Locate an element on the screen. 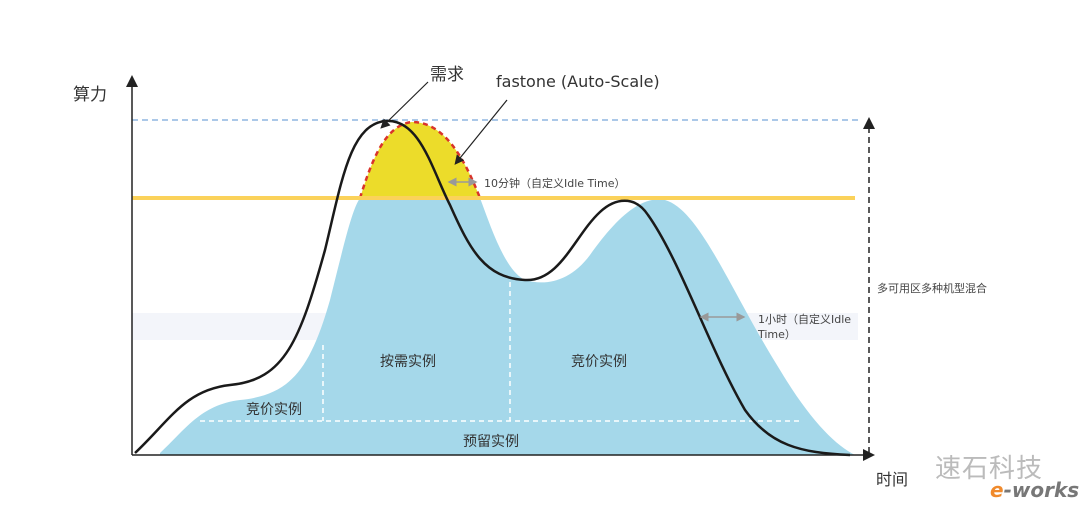  idle-short-label: 10分钟（自定义Idle Time） is located at coordinates (555, 183).